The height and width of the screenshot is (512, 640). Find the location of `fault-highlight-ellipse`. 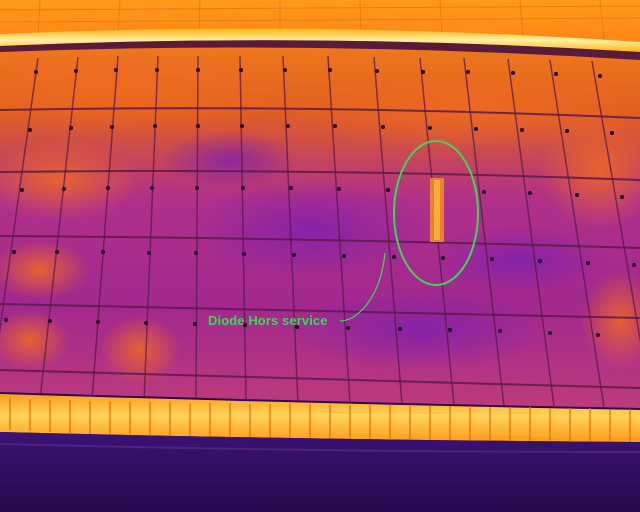

fault-highlight-ellipse is located at coordinates (436, 213).